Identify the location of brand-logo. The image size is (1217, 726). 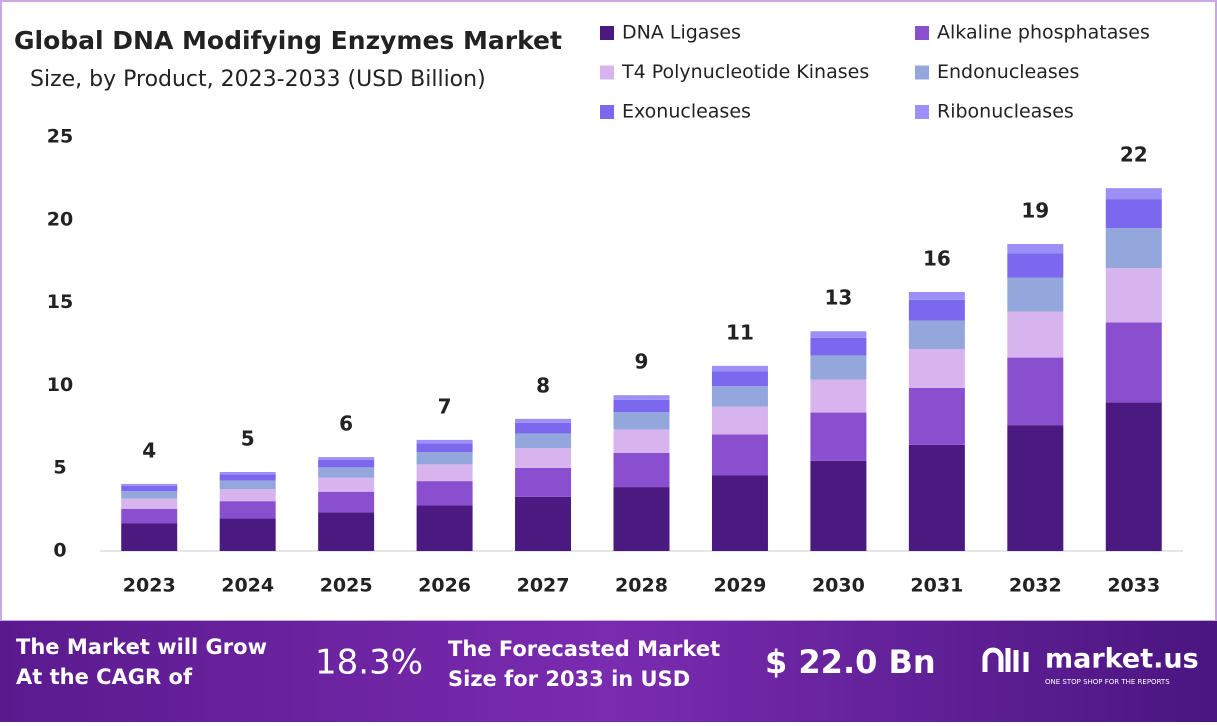
(1005, 659).